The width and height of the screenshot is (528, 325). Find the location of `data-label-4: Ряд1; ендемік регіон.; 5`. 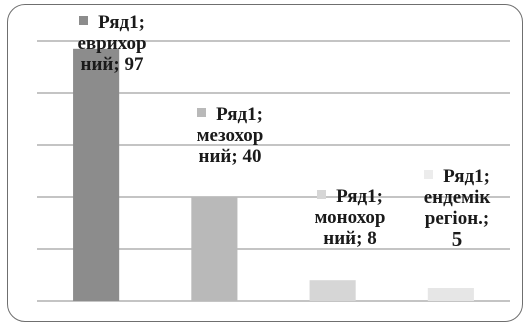

data-label-4: Ряд1; ендемік регіон.; 5 is located at coordinates (457, 208).